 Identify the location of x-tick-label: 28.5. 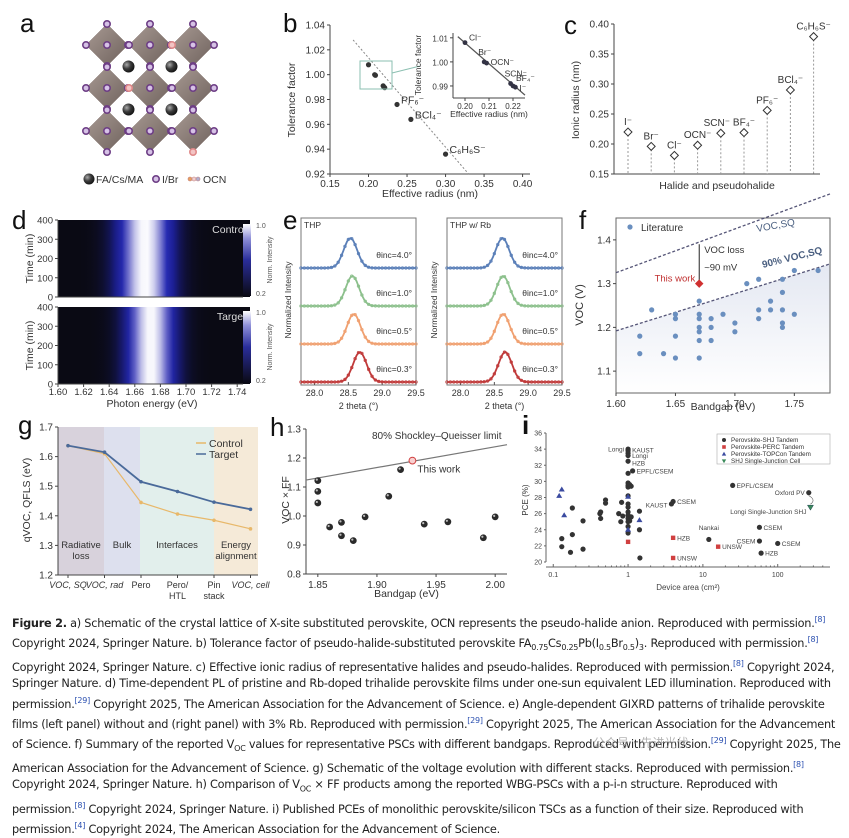
(495, 393).